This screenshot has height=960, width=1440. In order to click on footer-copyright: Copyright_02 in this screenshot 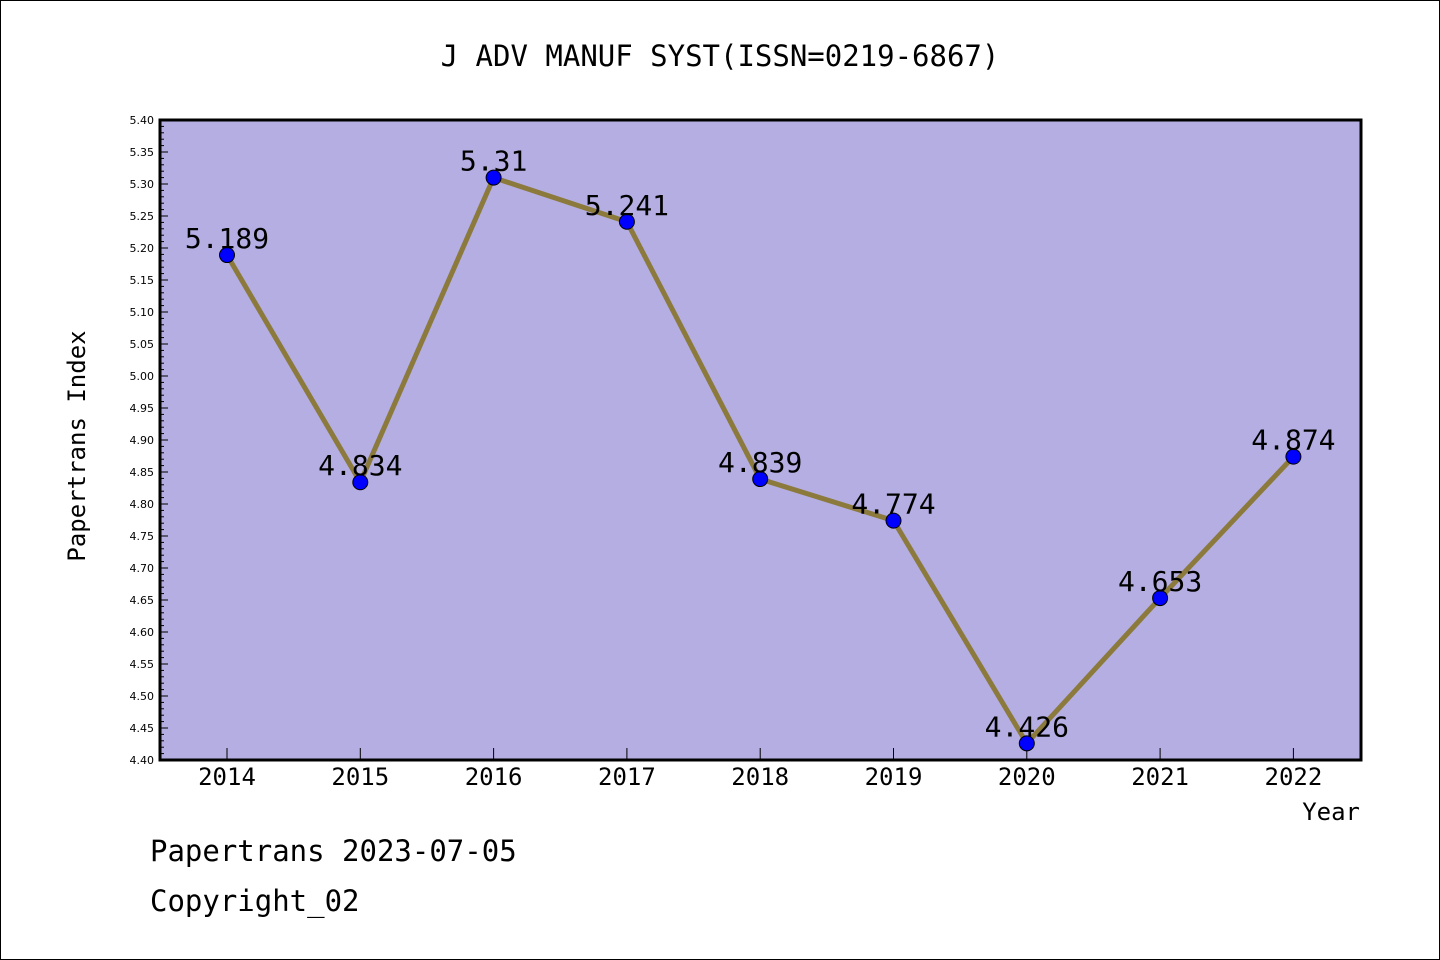, I will do `click(255, 901)`.